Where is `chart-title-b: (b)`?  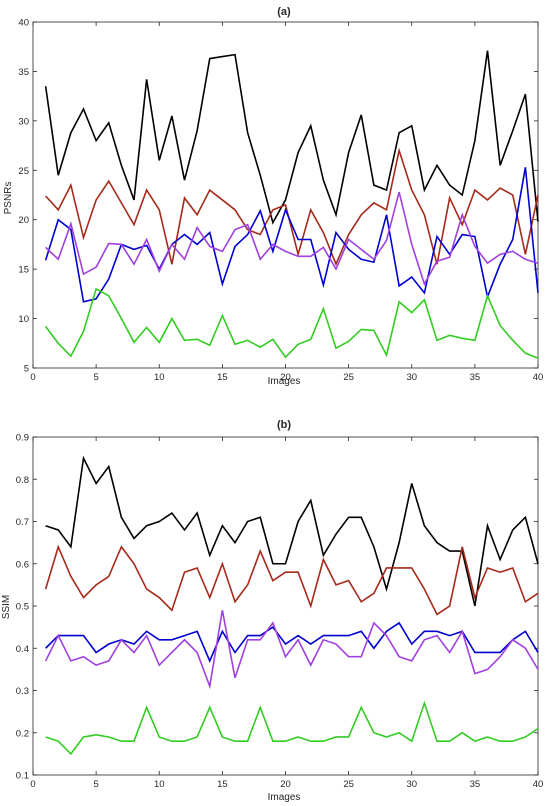 chart-title-b: (b) is located at coordinates (284, 425).